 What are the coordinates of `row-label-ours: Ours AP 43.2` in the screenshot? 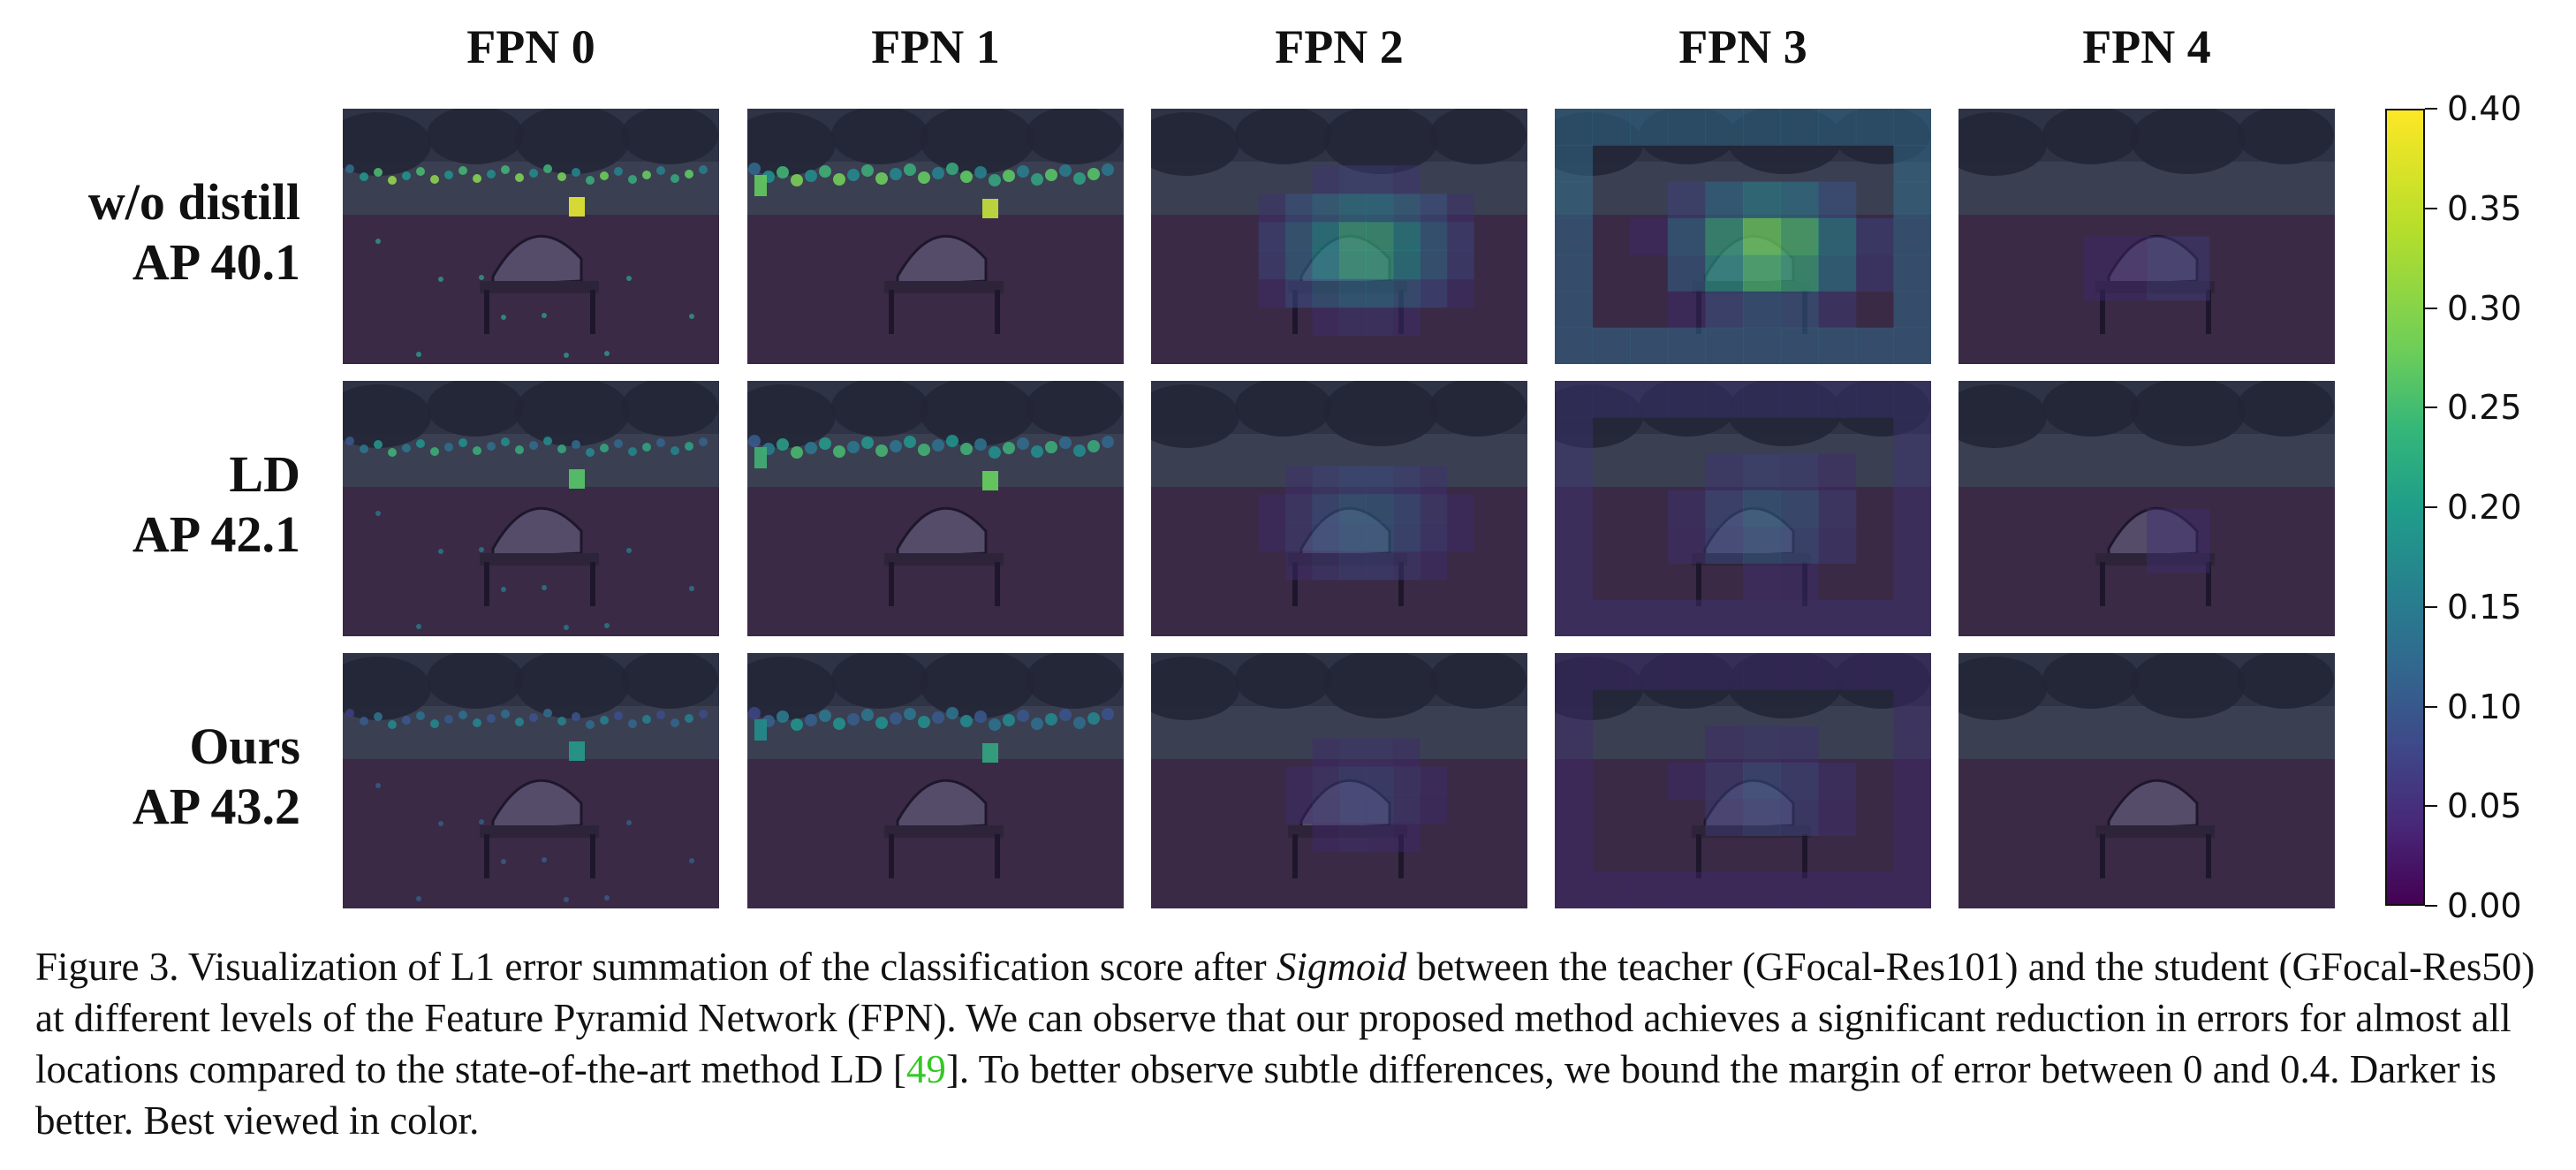 It's located at (150, 777).